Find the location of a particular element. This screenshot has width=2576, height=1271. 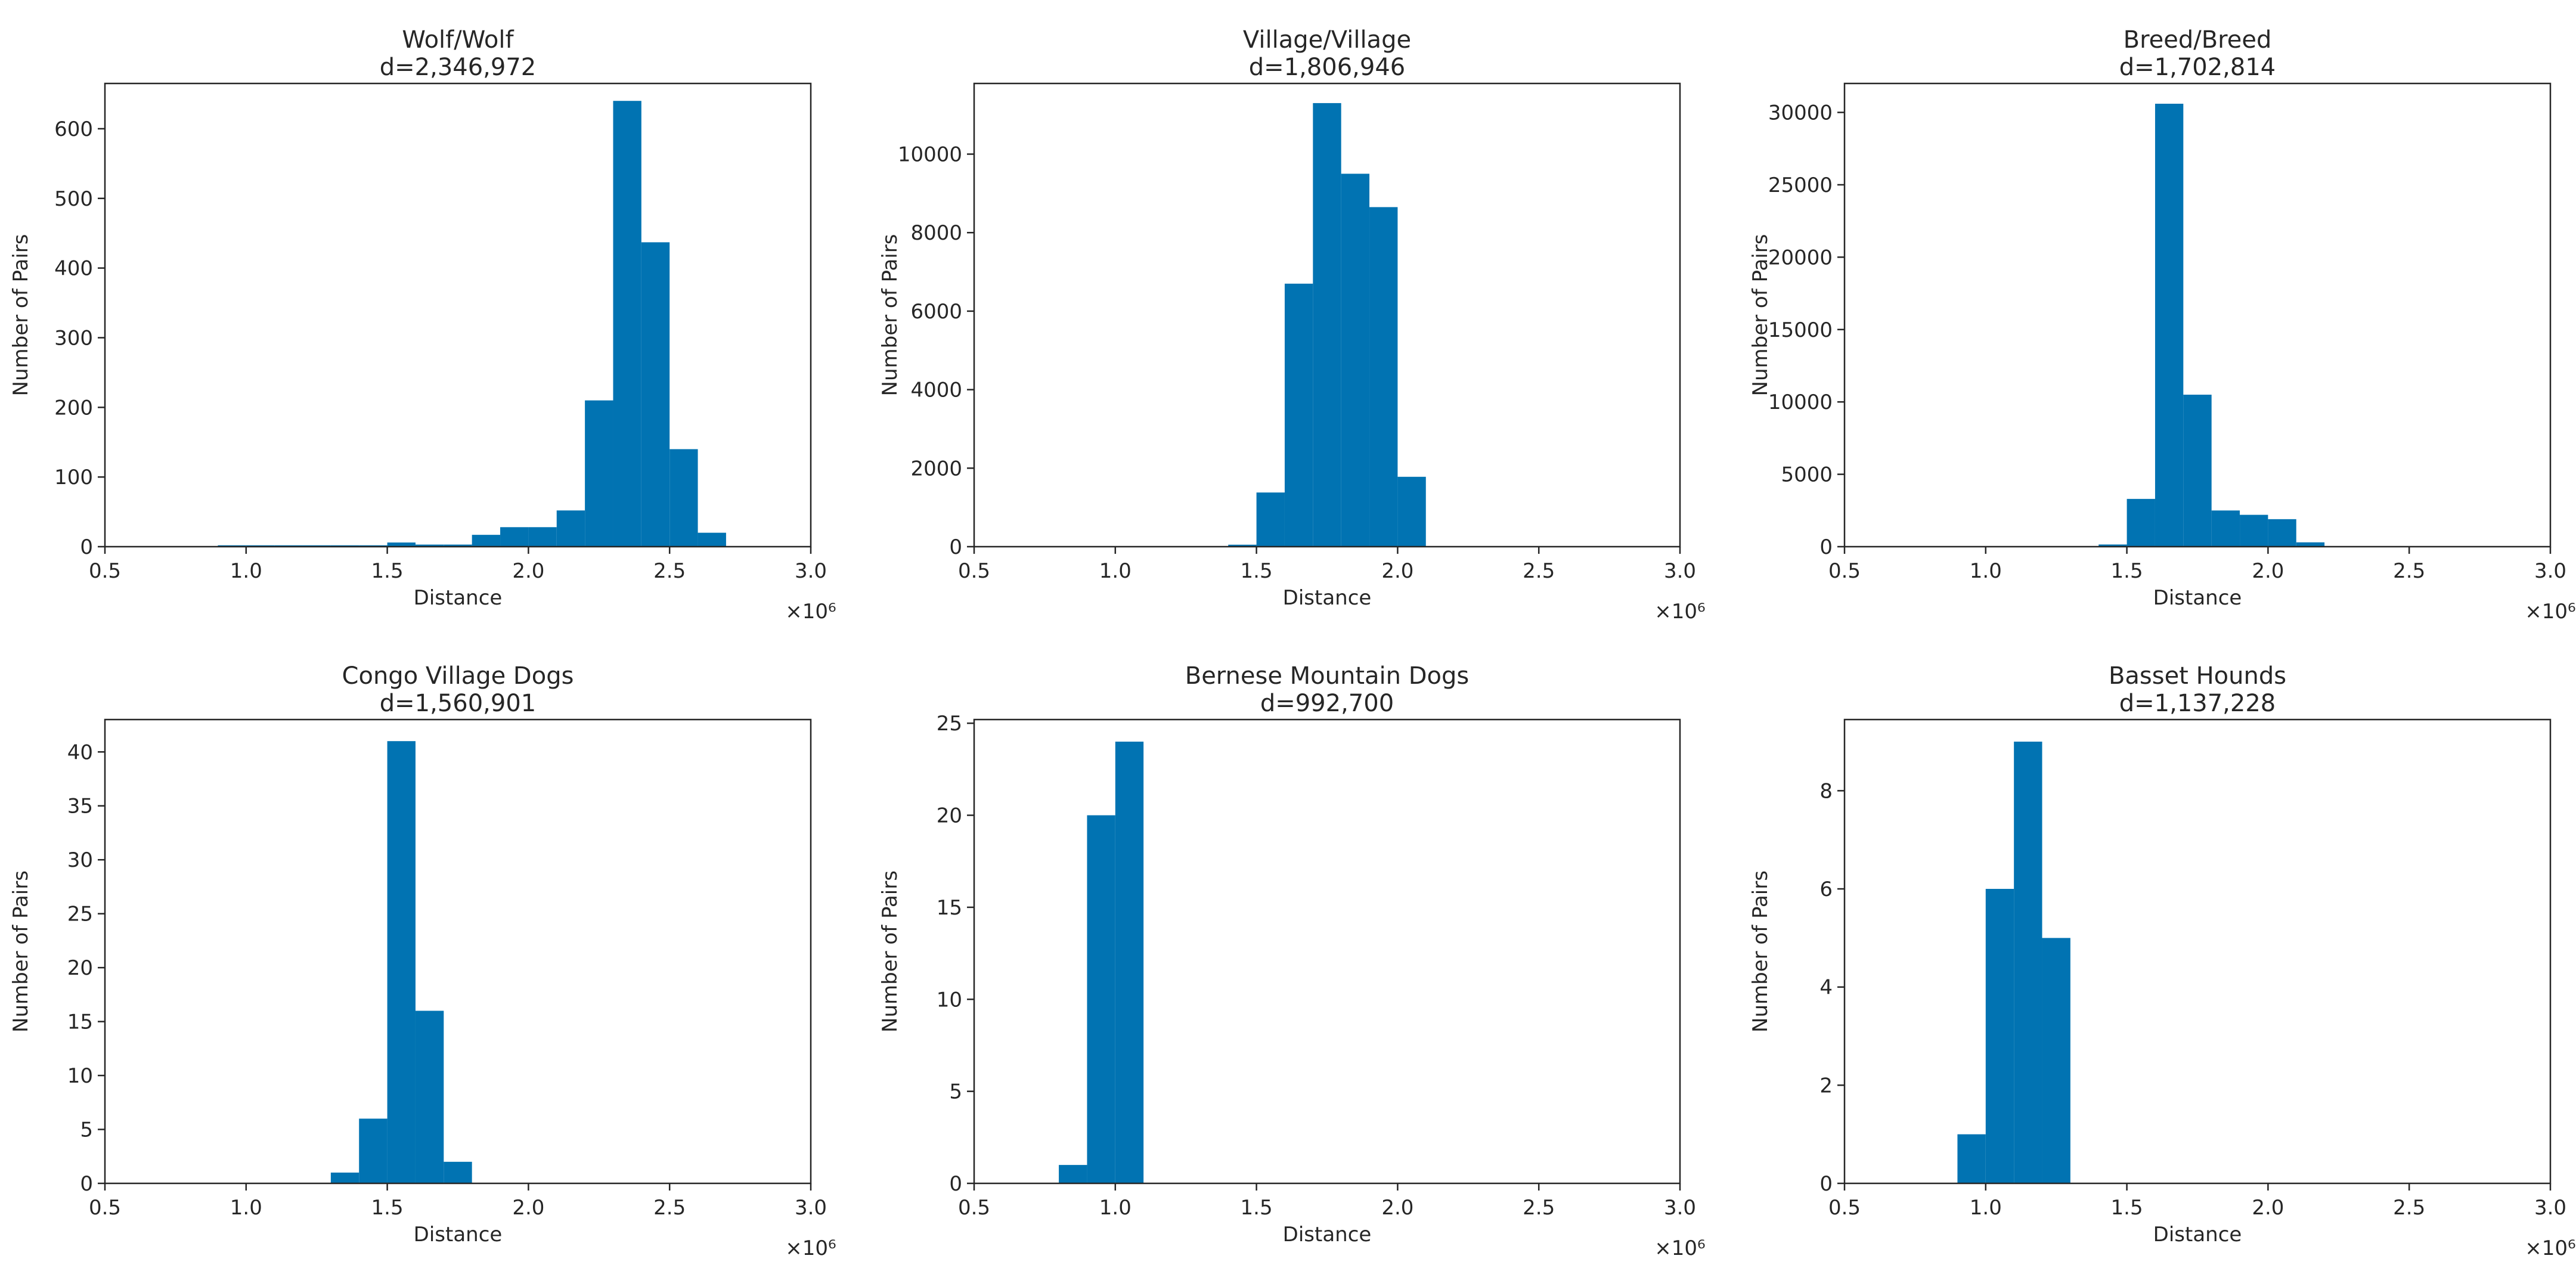

chart-title: Breed/Breed is located at coordinates (2198, 40).